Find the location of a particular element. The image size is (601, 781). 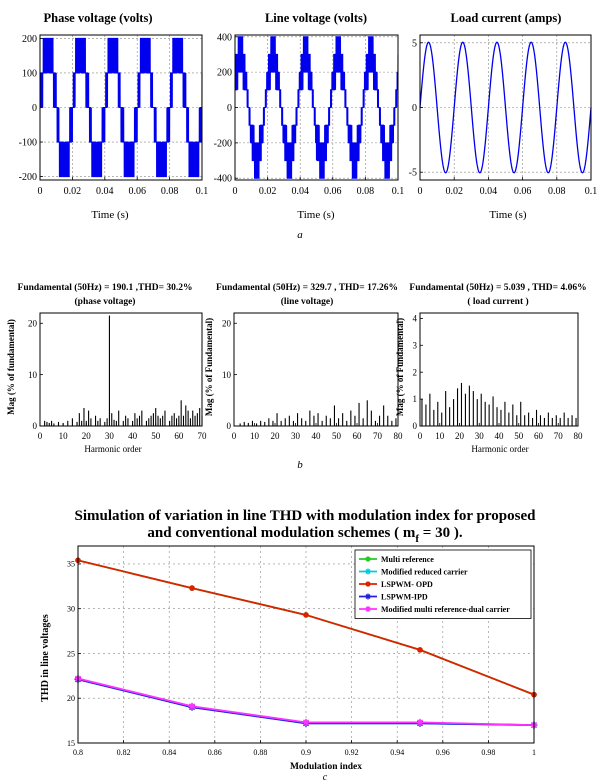

panel-letter: c is located at coordinates (325, 776).